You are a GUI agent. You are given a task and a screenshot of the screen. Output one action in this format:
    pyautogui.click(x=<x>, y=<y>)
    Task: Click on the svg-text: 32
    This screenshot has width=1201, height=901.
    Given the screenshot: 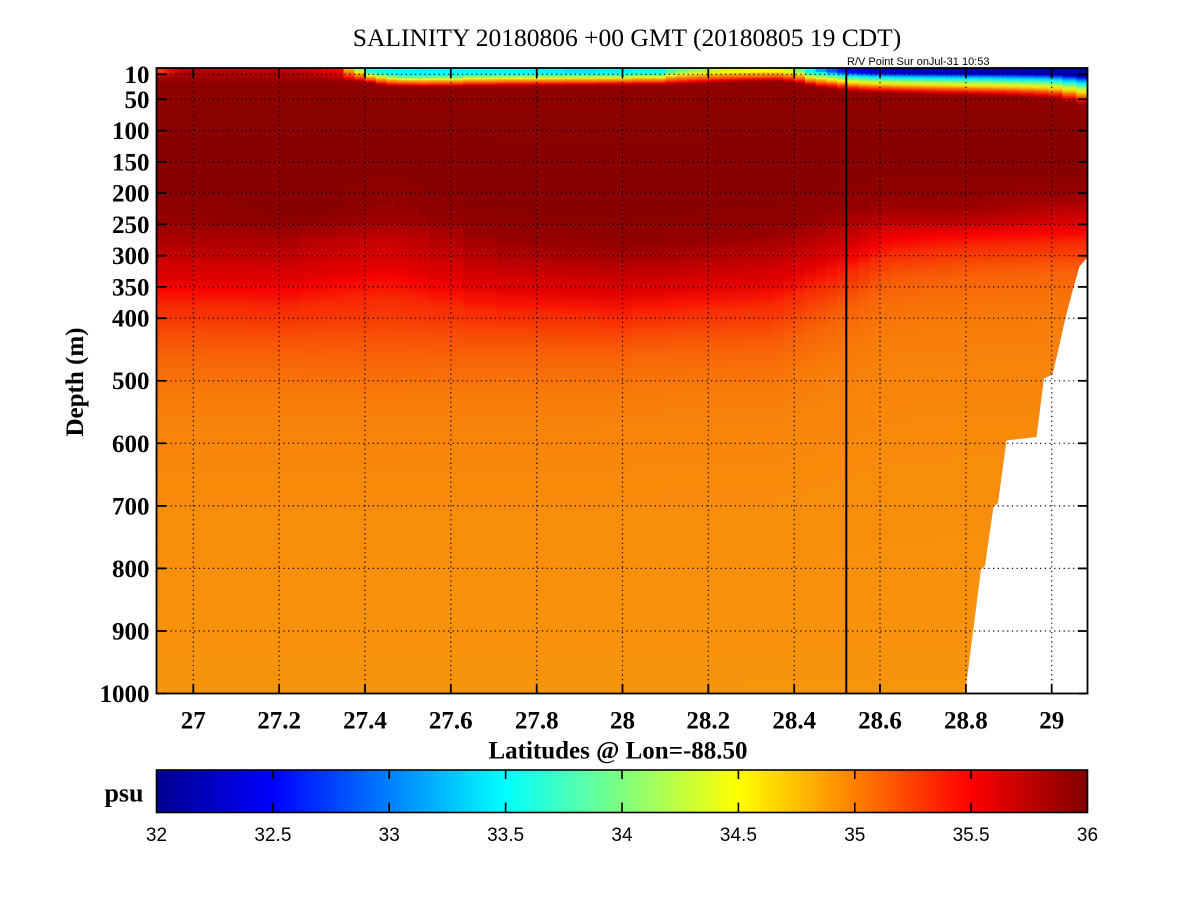 What is the action you would take?
    pyautogui.click(x=156, y=835)
    